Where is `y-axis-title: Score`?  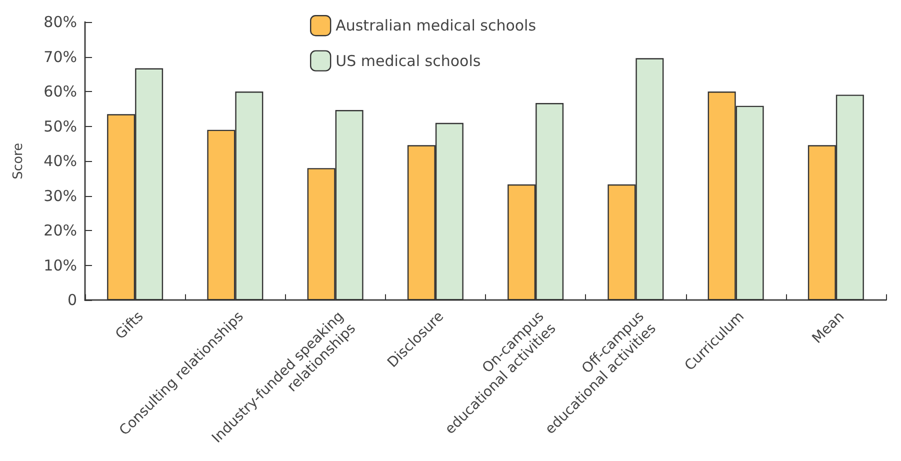
y-axis-title: Score is located at coordinates (18, 161).